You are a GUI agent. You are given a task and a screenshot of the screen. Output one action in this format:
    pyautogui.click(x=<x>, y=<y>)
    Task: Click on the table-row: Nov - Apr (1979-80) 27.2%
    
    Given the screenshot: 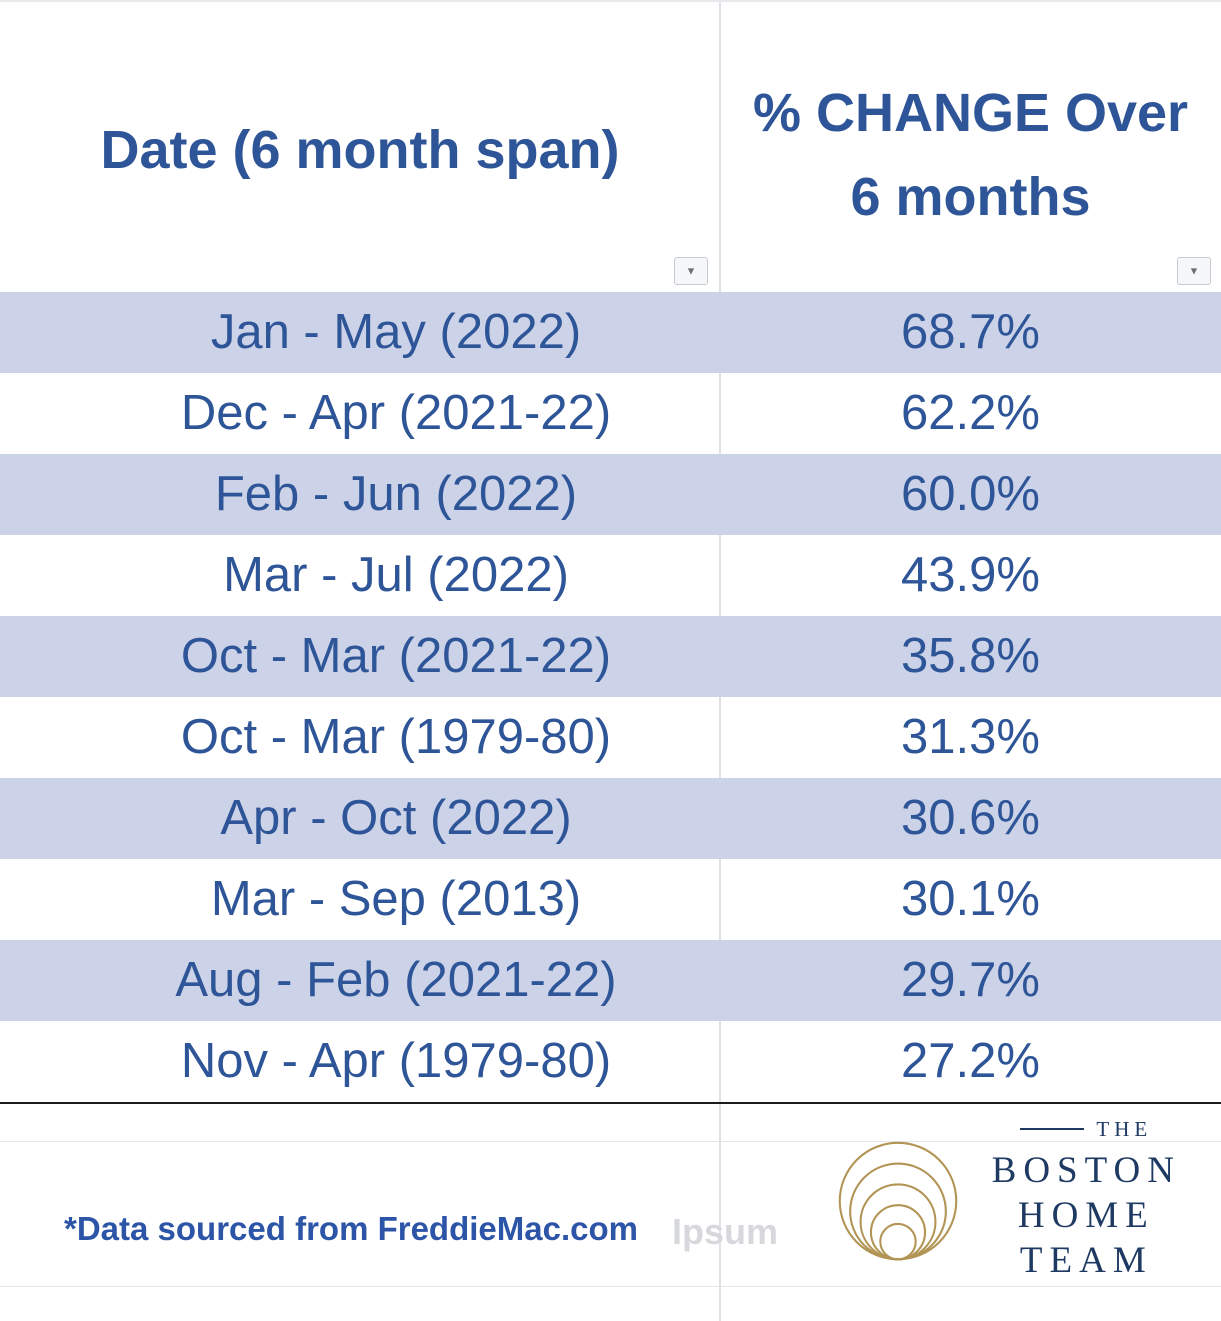 What is the action you would take?
    pyautogui.click(x=610, y=1061)
    